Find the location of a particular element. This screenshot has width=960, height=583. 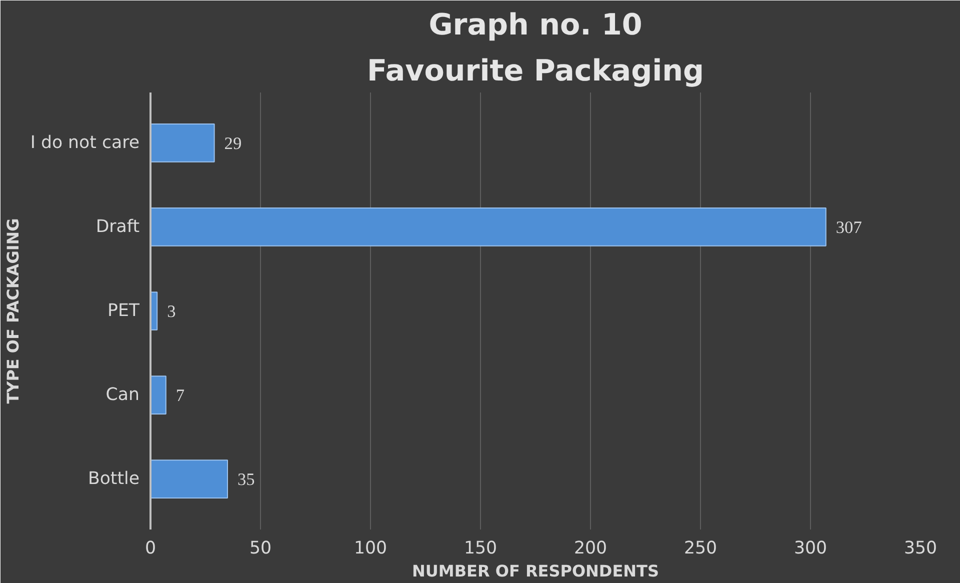

x-tick-label: 250 is located at coordinates (701, 548).